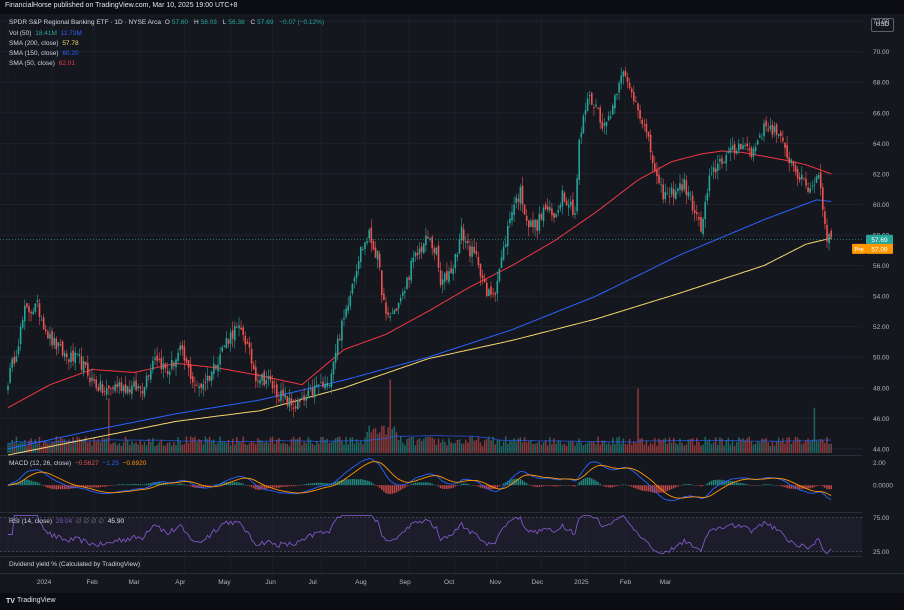 The height and width of the screenshot is (610, 904). Describe the element at coordinates (270, 582) in the screenshot. I see `time-tick-label: Jun` at that location.